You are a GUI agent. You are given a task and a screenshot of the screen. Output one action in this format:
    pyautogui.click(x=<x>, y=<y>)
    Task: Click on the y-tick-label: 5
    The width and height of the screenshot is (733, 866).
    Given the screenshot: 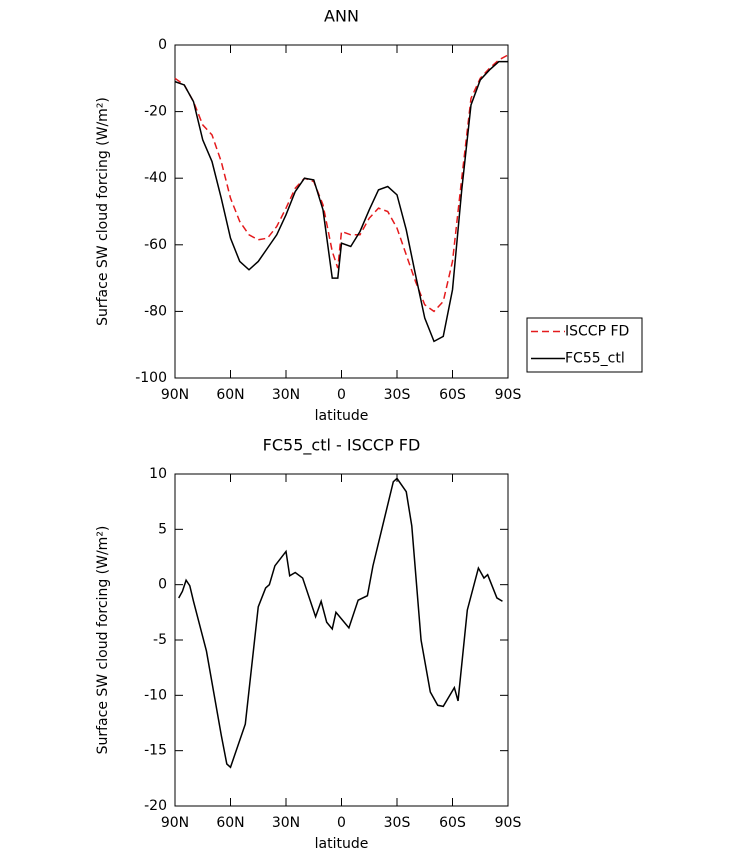 What is the action you would take?
    pyautogui.click(x=162, y=529)
    